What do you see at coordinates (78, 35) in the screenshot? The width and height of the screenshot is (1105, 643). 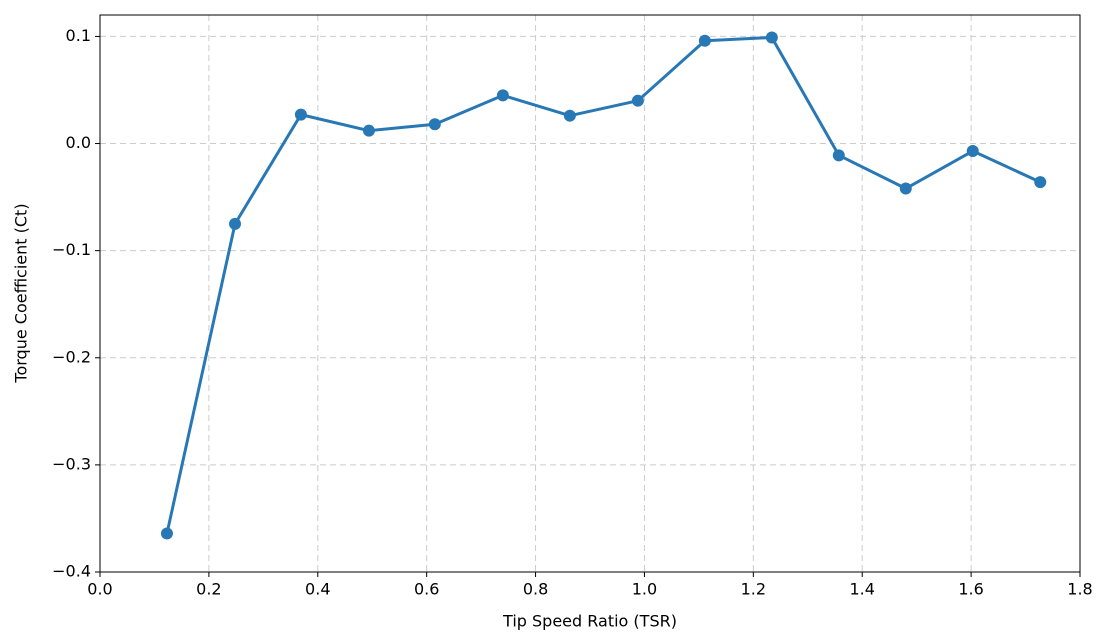 I see `y-tick-label: 0.1` at bounding box center [78, 35].